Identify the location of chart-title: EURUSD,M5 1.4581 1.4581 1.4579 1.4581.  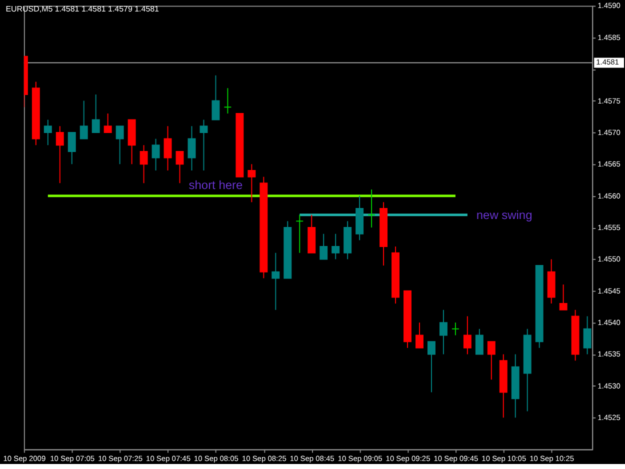
(83, 9).